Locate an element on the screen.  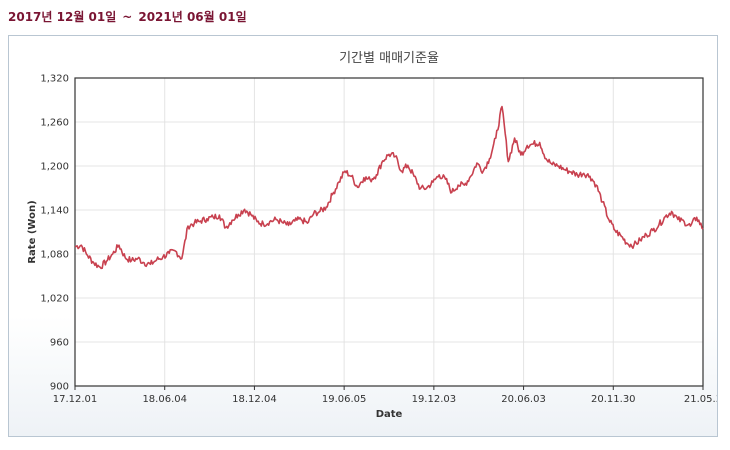
x-tick-label: 20.11.30 is located at coordinates (613, 399).